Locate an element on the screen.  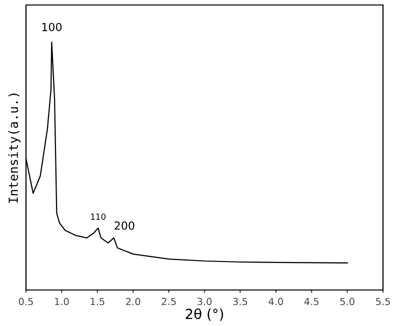
annotation: 200 is located at coordinates (124, 225).